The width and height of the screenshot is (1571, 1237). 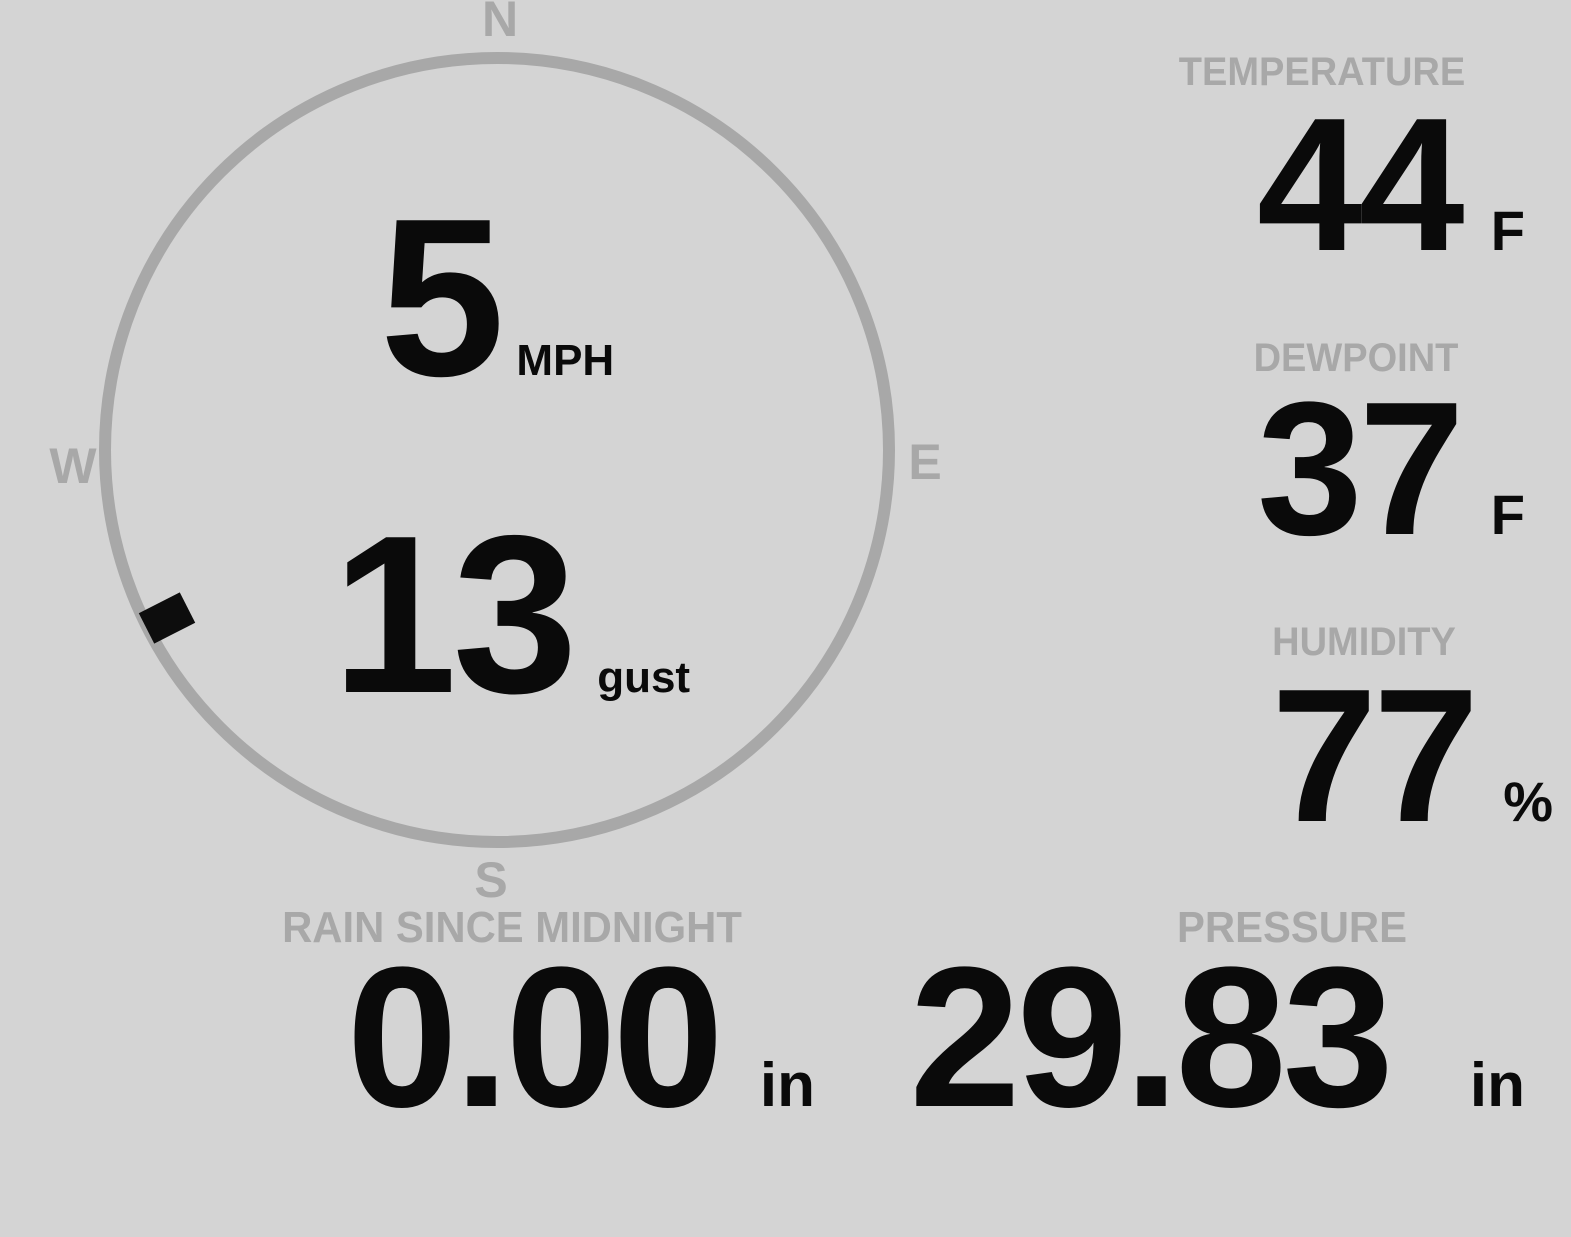 What do you see at coordinates (1497, 1085) in the screenshot?
I see `pressure-unit: in` at bounding box center [1497, 1085].